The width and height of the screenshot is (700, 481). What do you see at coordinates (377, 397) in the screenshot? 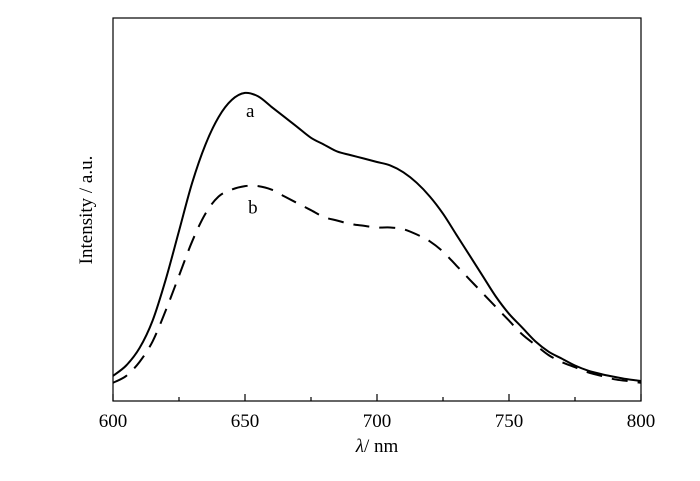
I see `tick-marks` at bounding box center [377, 397].